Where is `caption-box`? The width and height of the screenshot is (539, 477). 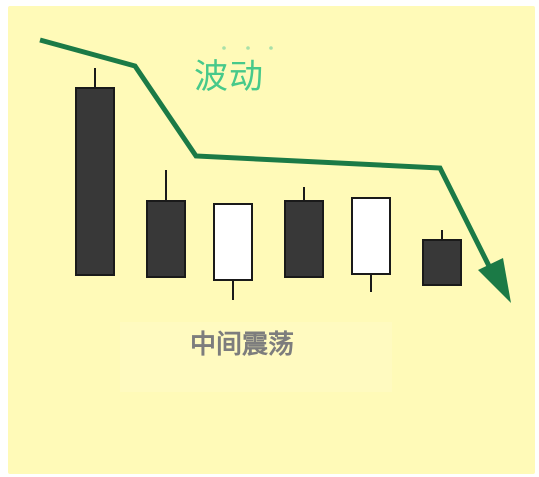 caption-box is located at coordinates (256, 357).